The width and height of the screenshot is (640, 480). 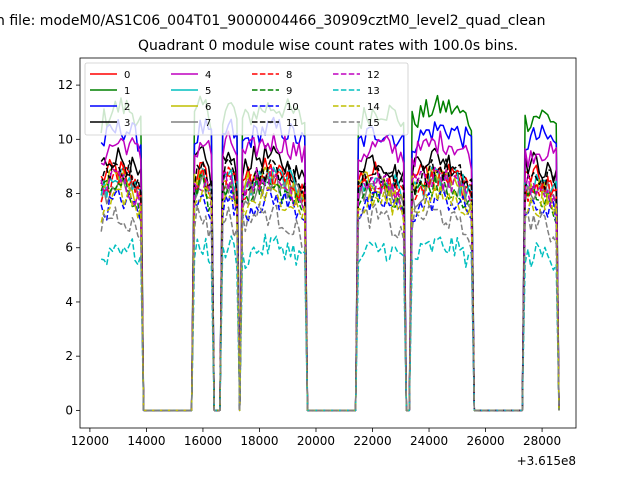 I want to click on legend-label-1: 1, so click(x=127, y=91).